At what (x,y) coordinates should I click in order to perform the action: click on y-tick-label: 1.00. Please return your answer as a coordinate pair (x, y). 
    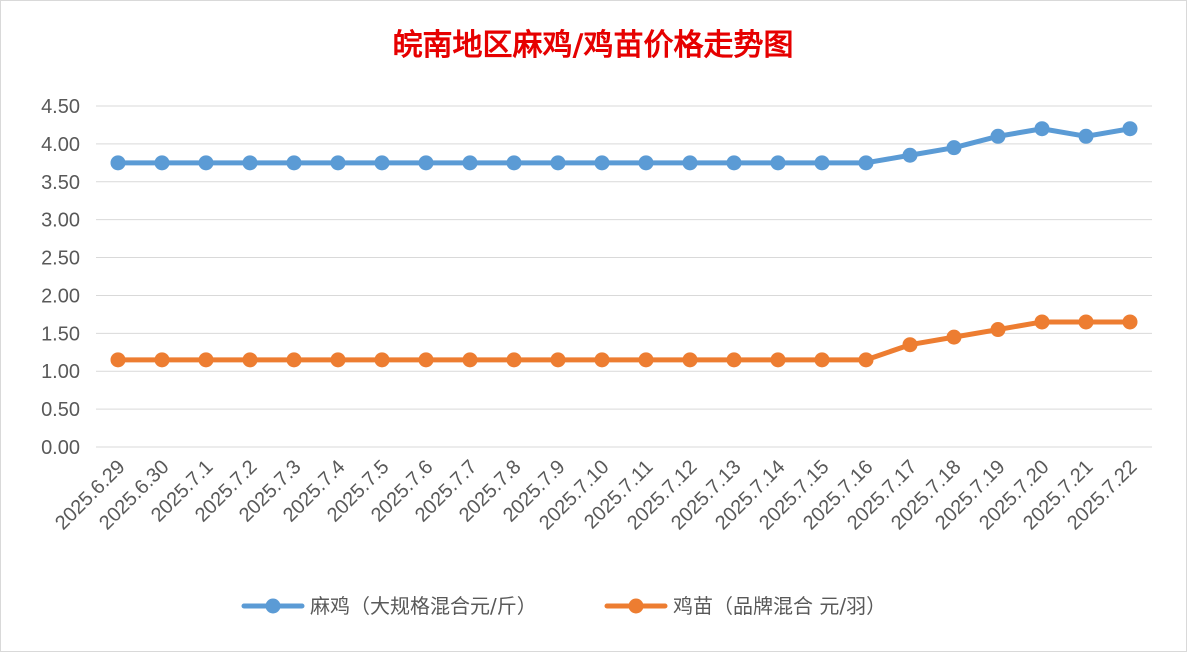
    Looking at the image, I should click on (60, 372).